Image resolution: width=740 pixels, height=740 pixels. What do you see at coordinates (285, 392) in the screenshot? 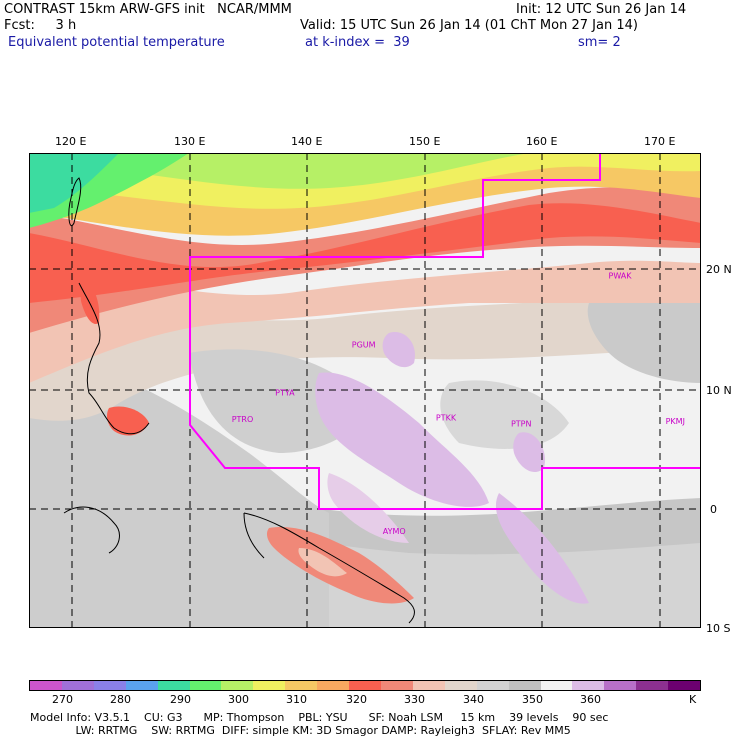
I see `station-label: PTYA` at bounding box center [285, 392].